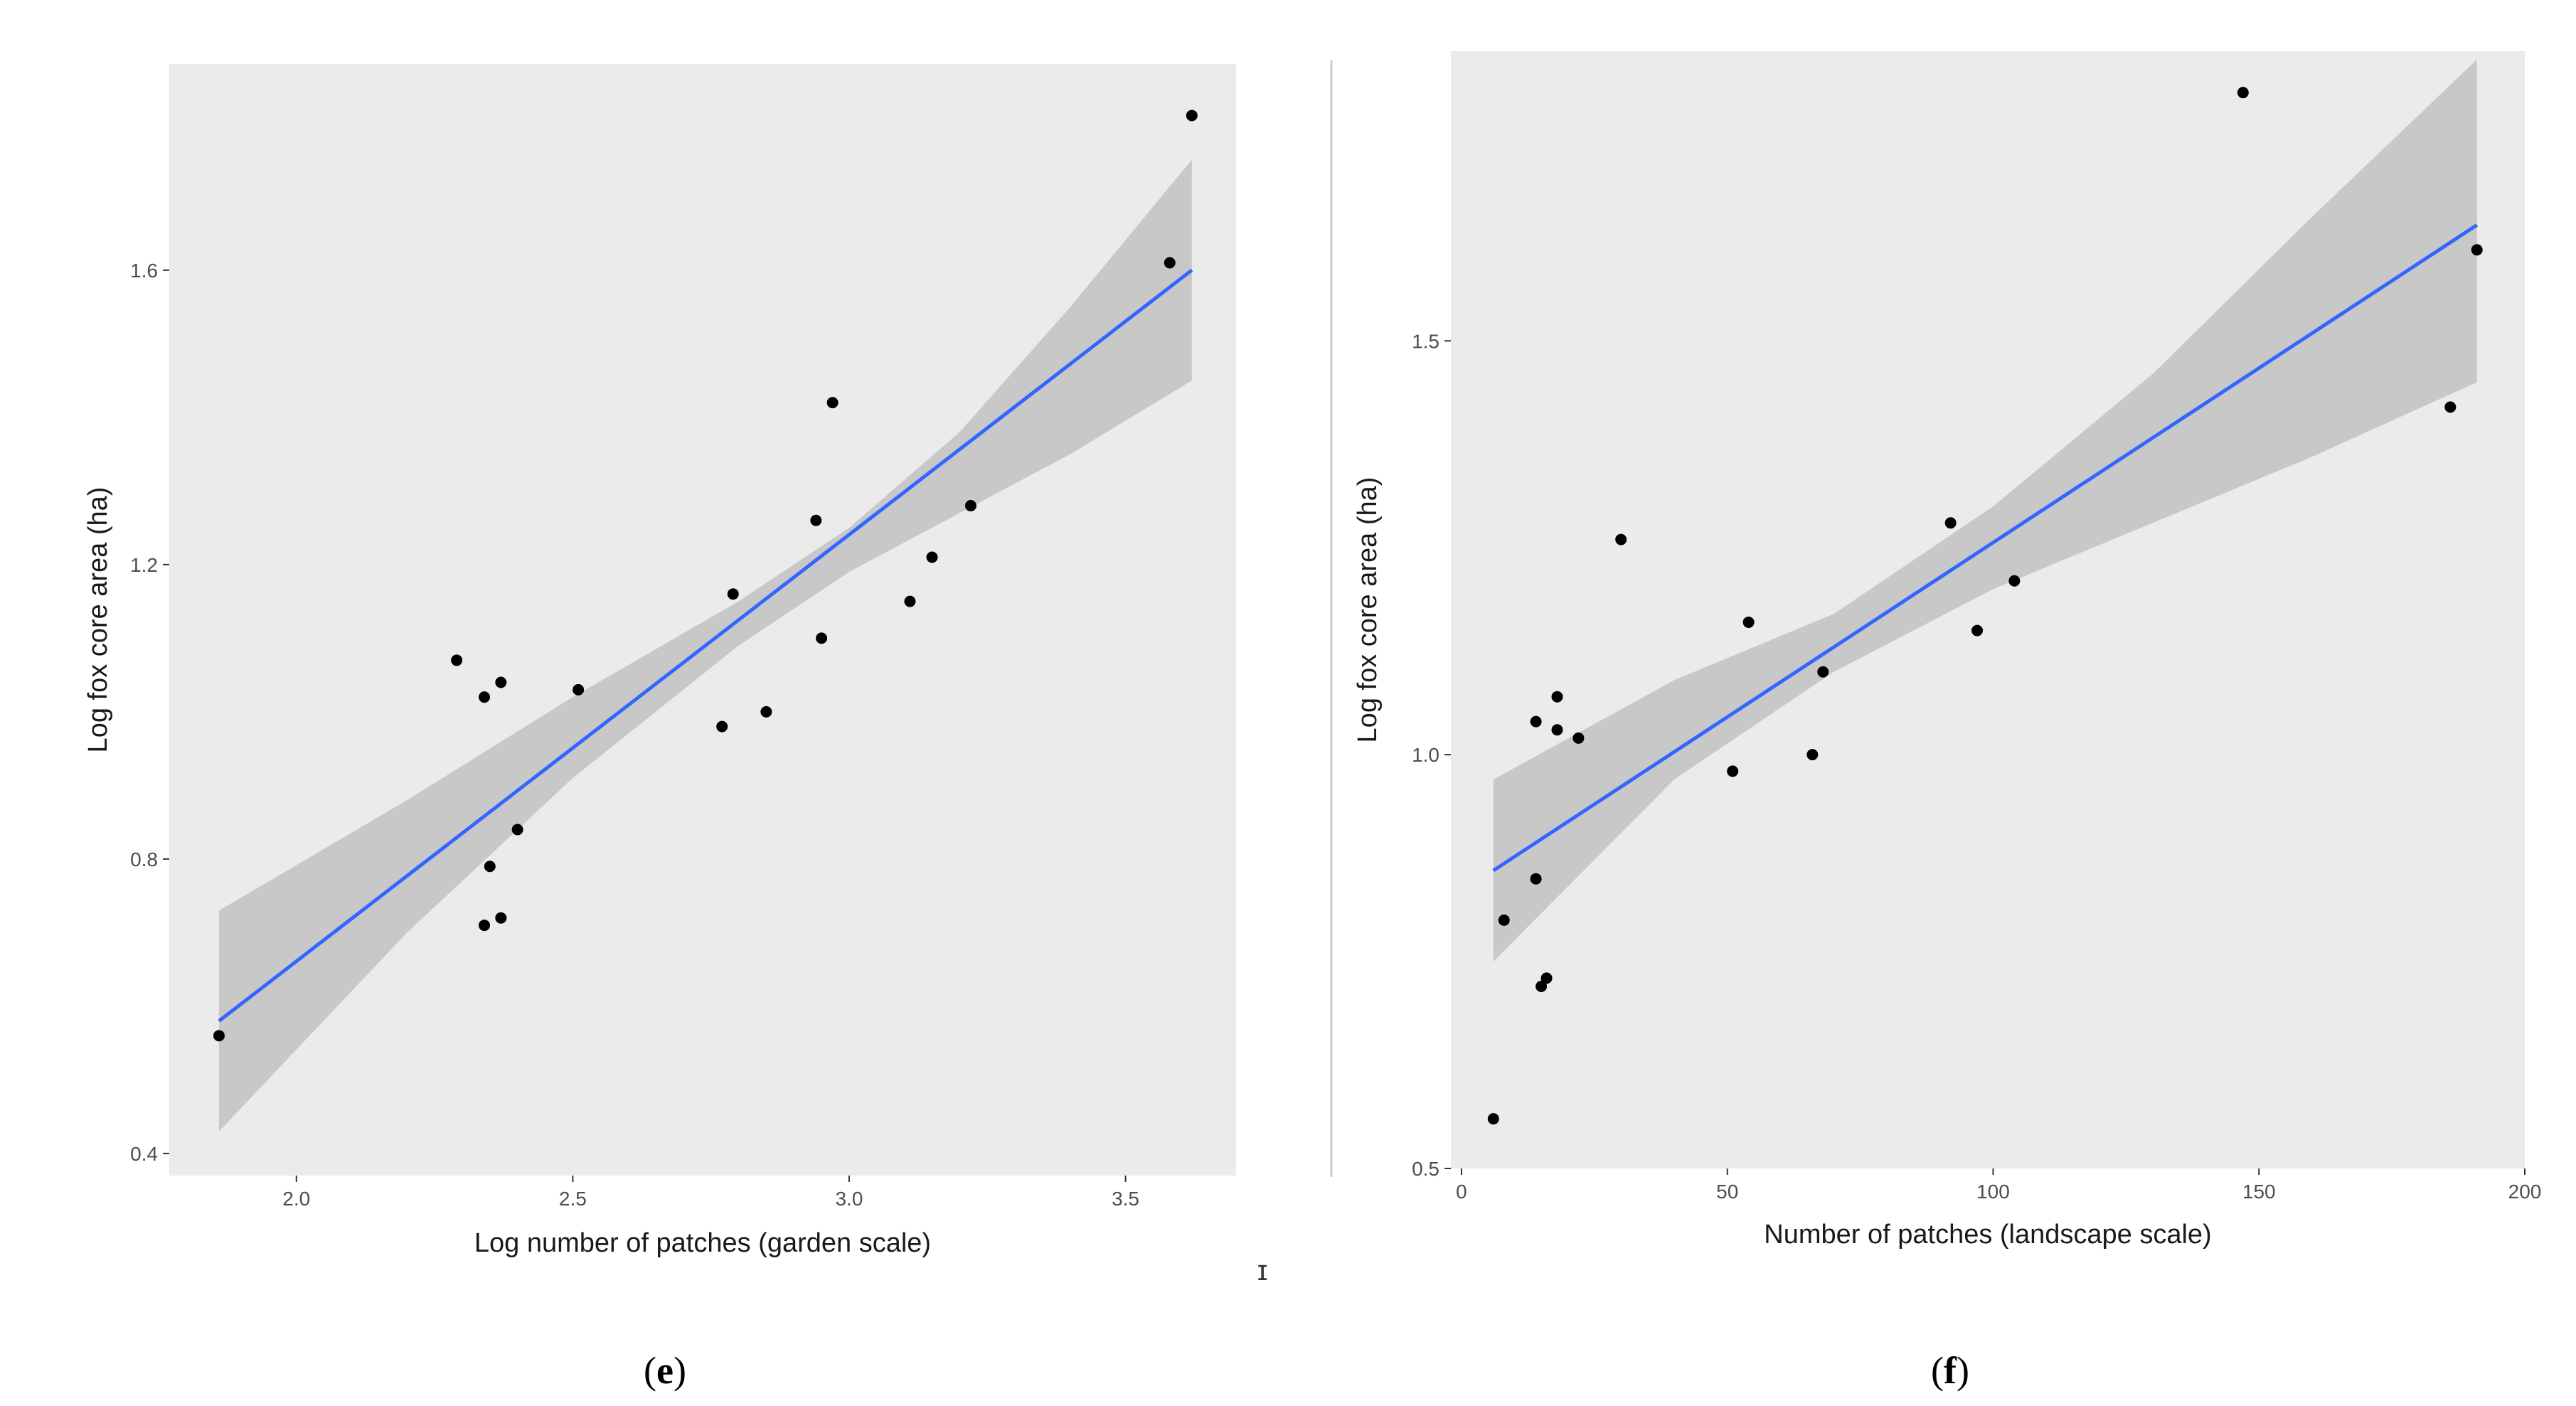 The height and width of the screenshot is (1406, 2576). What do you see at coordinates (1262, 1271) in the screenshot?
I see `stray-glyph: ɪ` at bounding box center [1262, 1271].